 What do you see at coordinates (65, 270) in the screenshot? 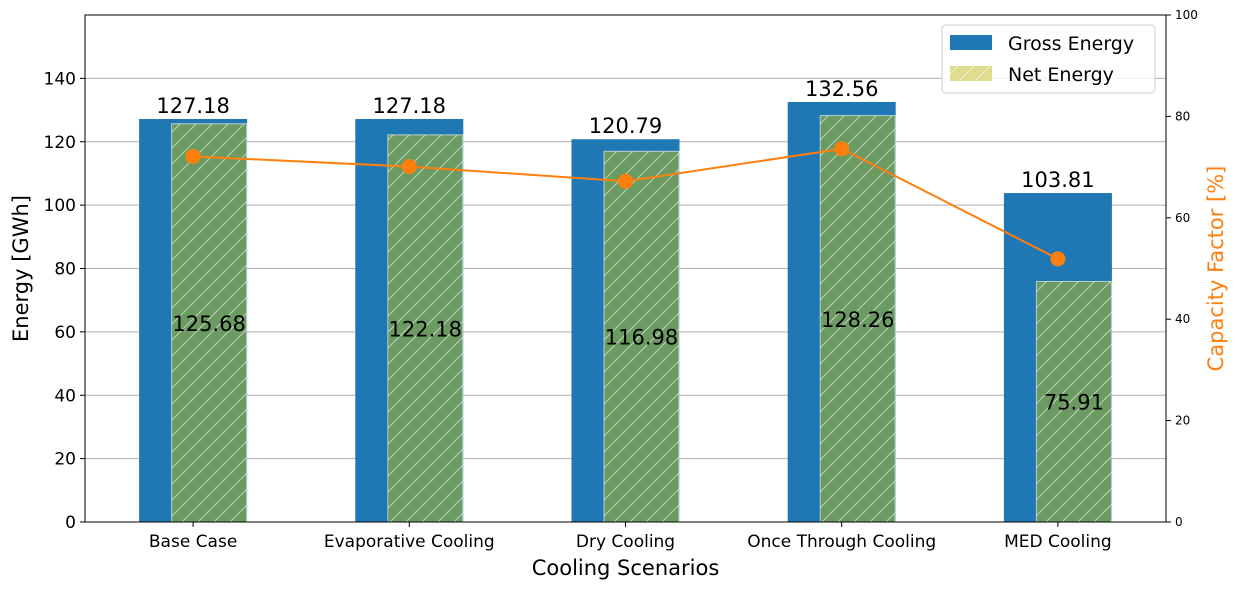
I see `y-tick-label: 80` at bounding box center [65, 270].